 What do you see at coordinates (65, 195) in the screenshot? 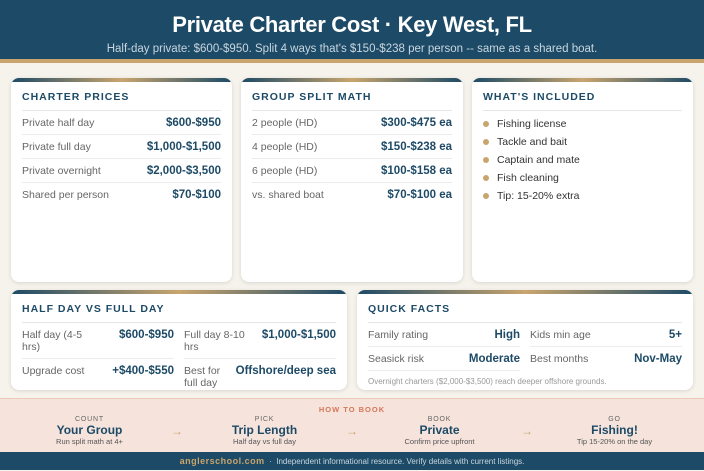
I see `row-label: Shared per person` at bounding box center [65, 195].